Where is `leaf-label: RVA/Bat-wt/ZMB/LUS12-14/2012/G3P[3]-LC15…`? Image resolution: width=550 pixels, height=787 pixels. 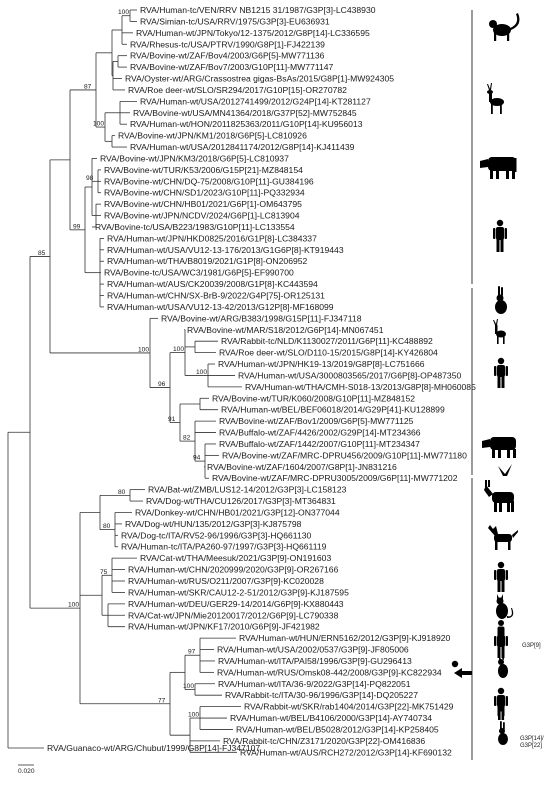 leaf-label: RVA/Bat-wt/ZMB/LUS12-14/2012/G3P[3]-LC15… is located at coordinates (247, 490).